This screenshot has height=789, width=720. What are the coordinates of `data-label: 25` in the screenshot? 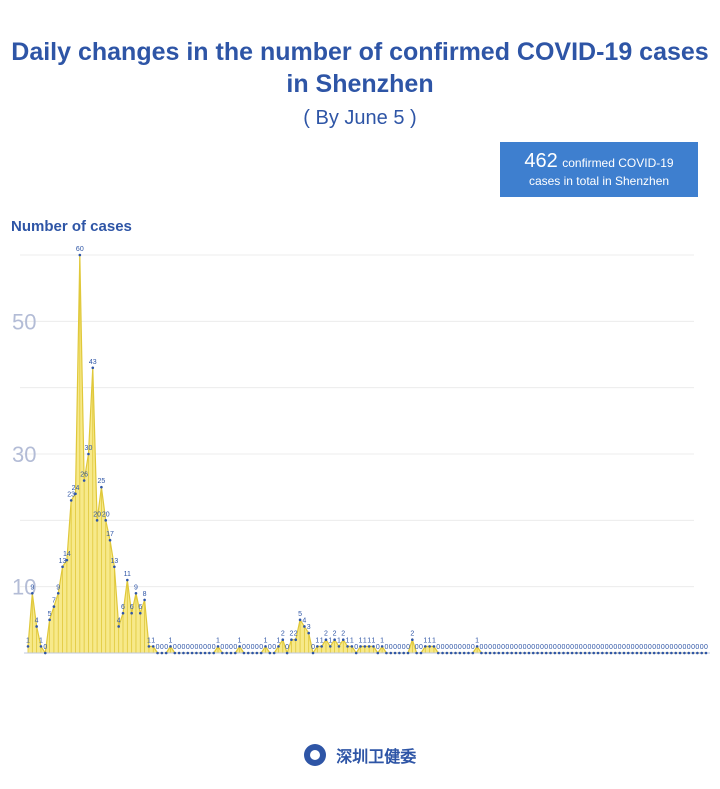 It's located at (102, 481).